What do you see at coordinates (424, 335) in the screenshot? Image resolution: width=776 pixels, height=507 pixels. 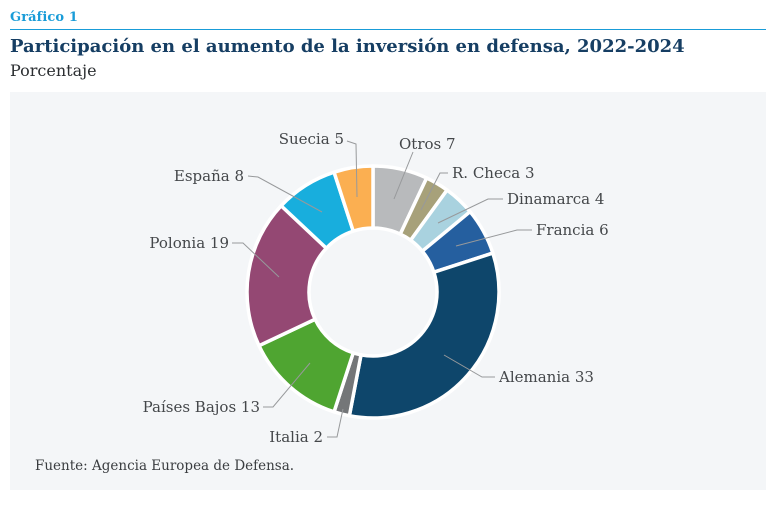 I see `pie-slice-alemania` at bounding box center [424, 335].